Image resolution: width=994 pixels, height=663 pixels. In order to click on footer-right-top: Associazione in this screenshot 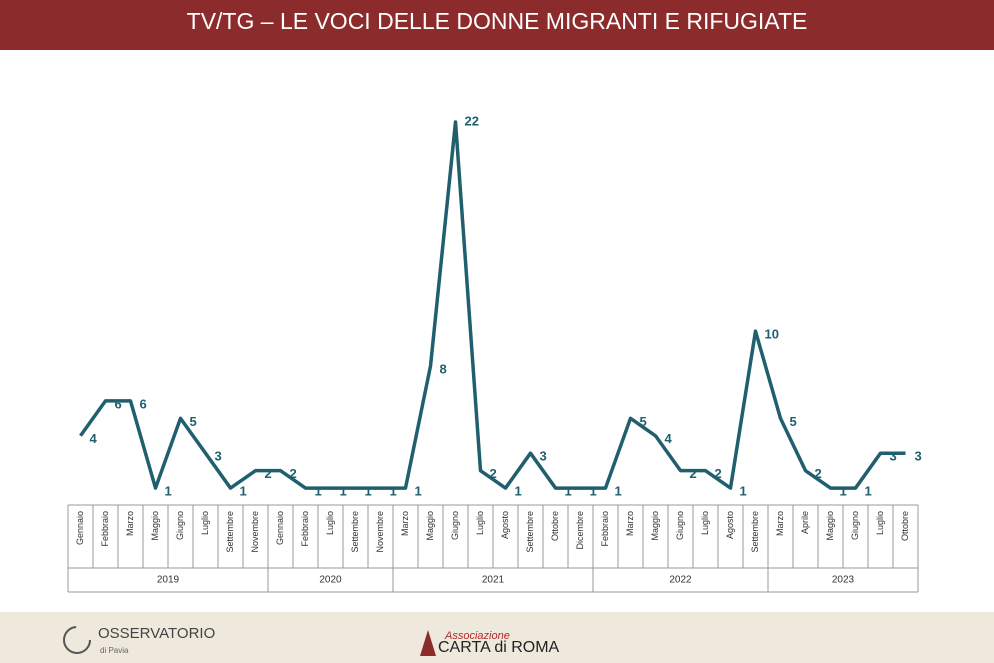, I will do `click(477, 636)`.